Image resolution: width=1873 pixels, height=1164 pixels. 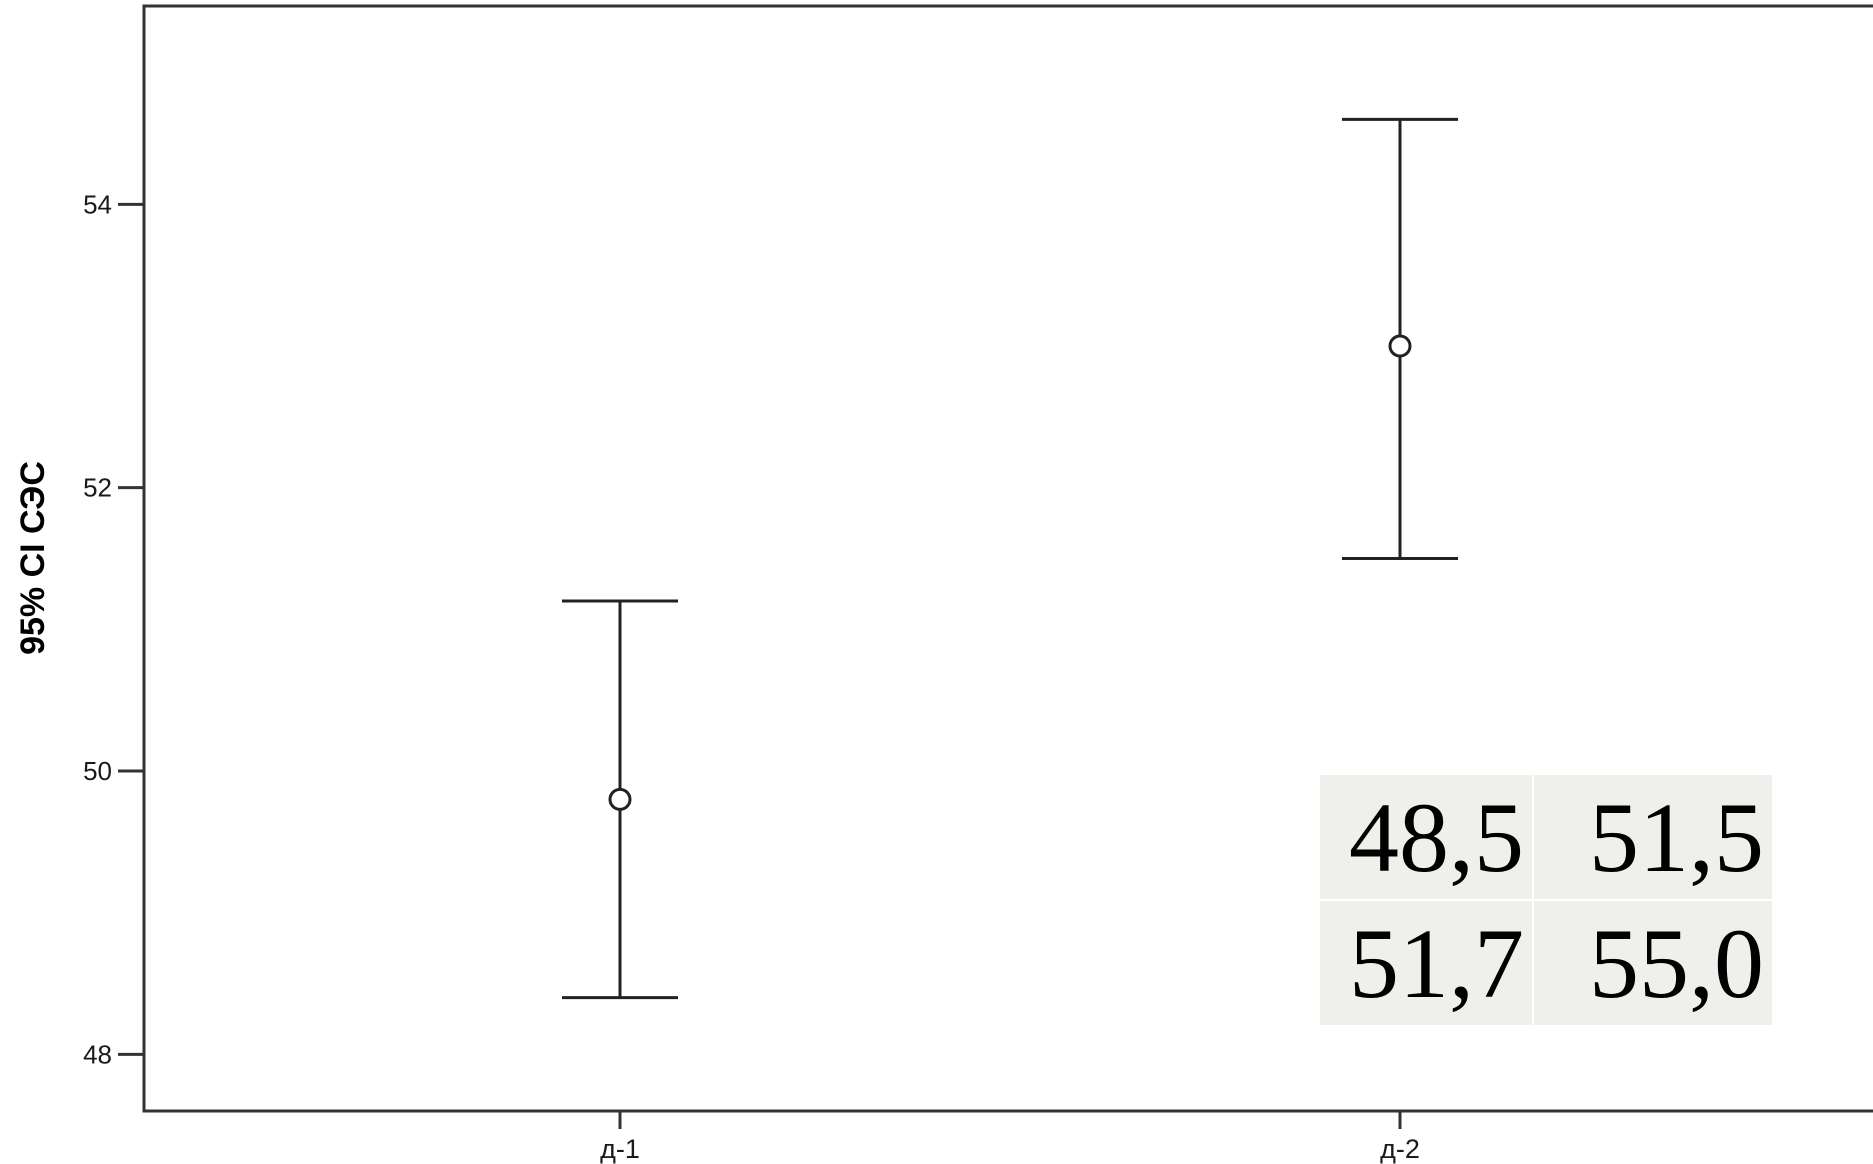 I want to click on table-cell: 51,5, so click(x=1653, y=837).